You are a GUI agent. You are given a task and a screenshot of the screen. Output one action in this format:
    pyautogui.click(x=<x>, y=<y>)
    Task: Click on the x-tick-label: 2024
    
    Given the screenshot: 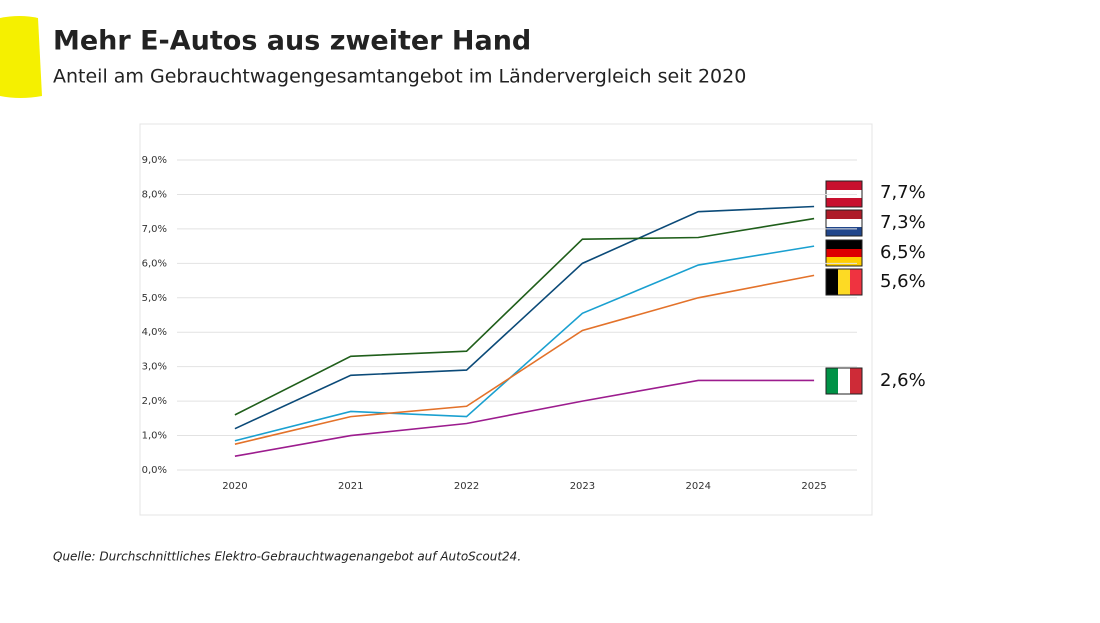 What is the action you would take?
    pyautogui.click(x=698, y=486)
    